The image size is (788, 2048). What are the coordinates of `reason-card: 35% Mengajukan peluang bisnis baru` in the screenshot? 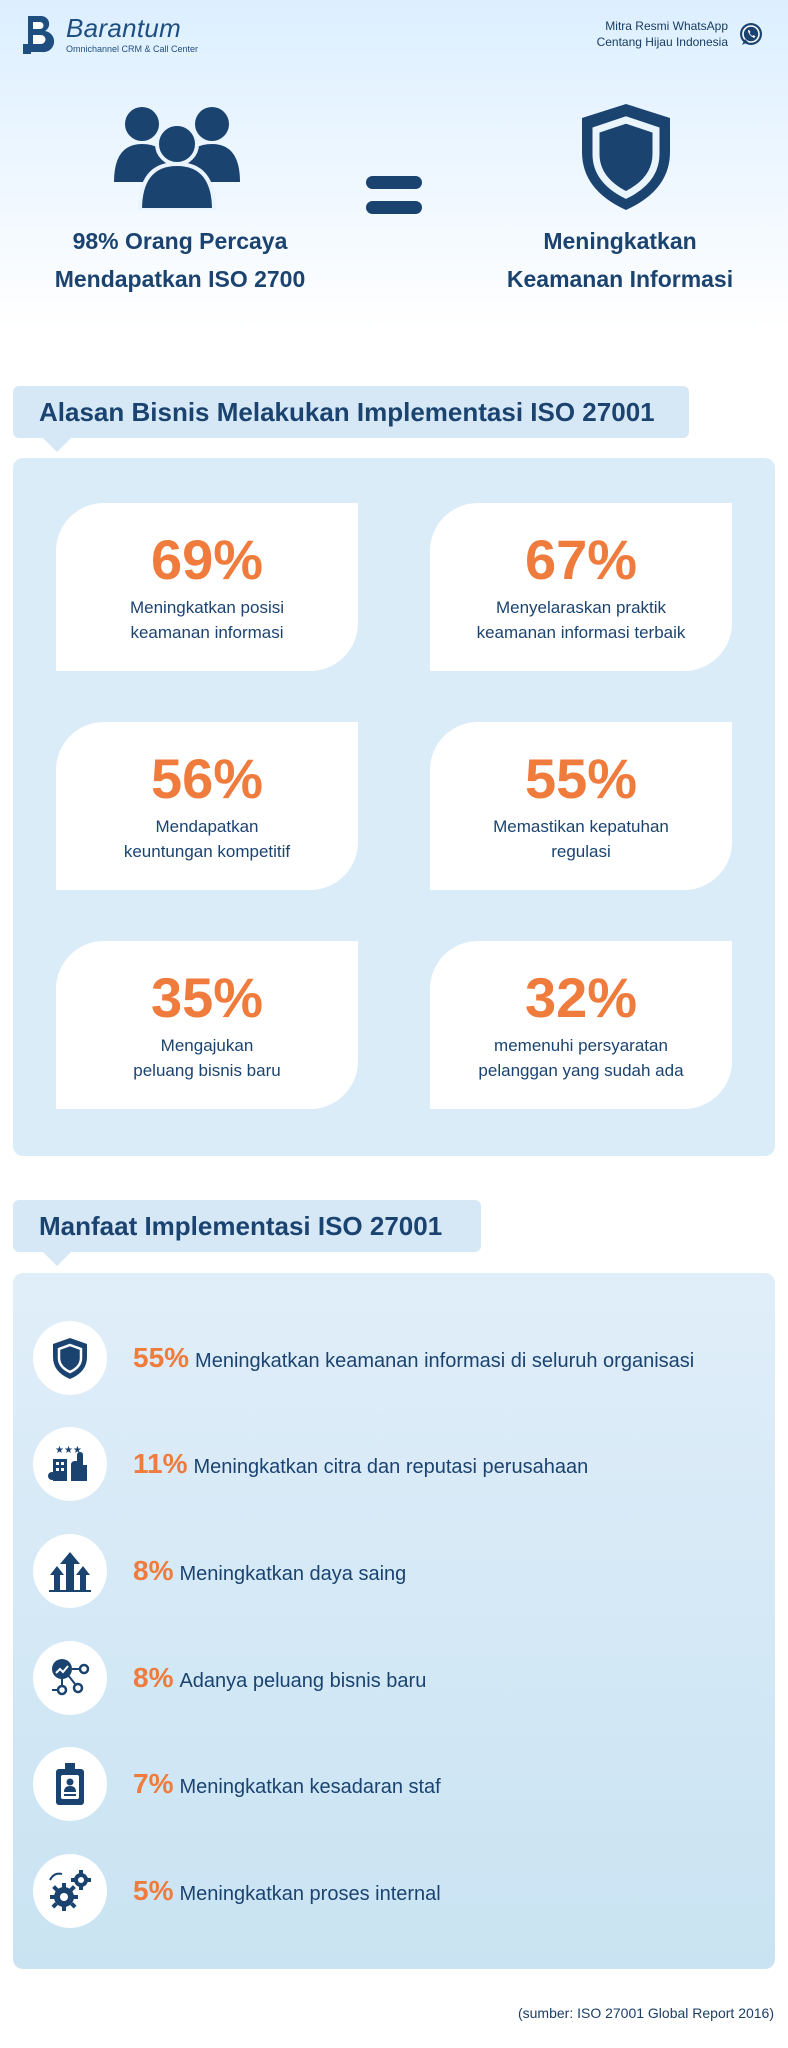 It's located at (207, 1025).